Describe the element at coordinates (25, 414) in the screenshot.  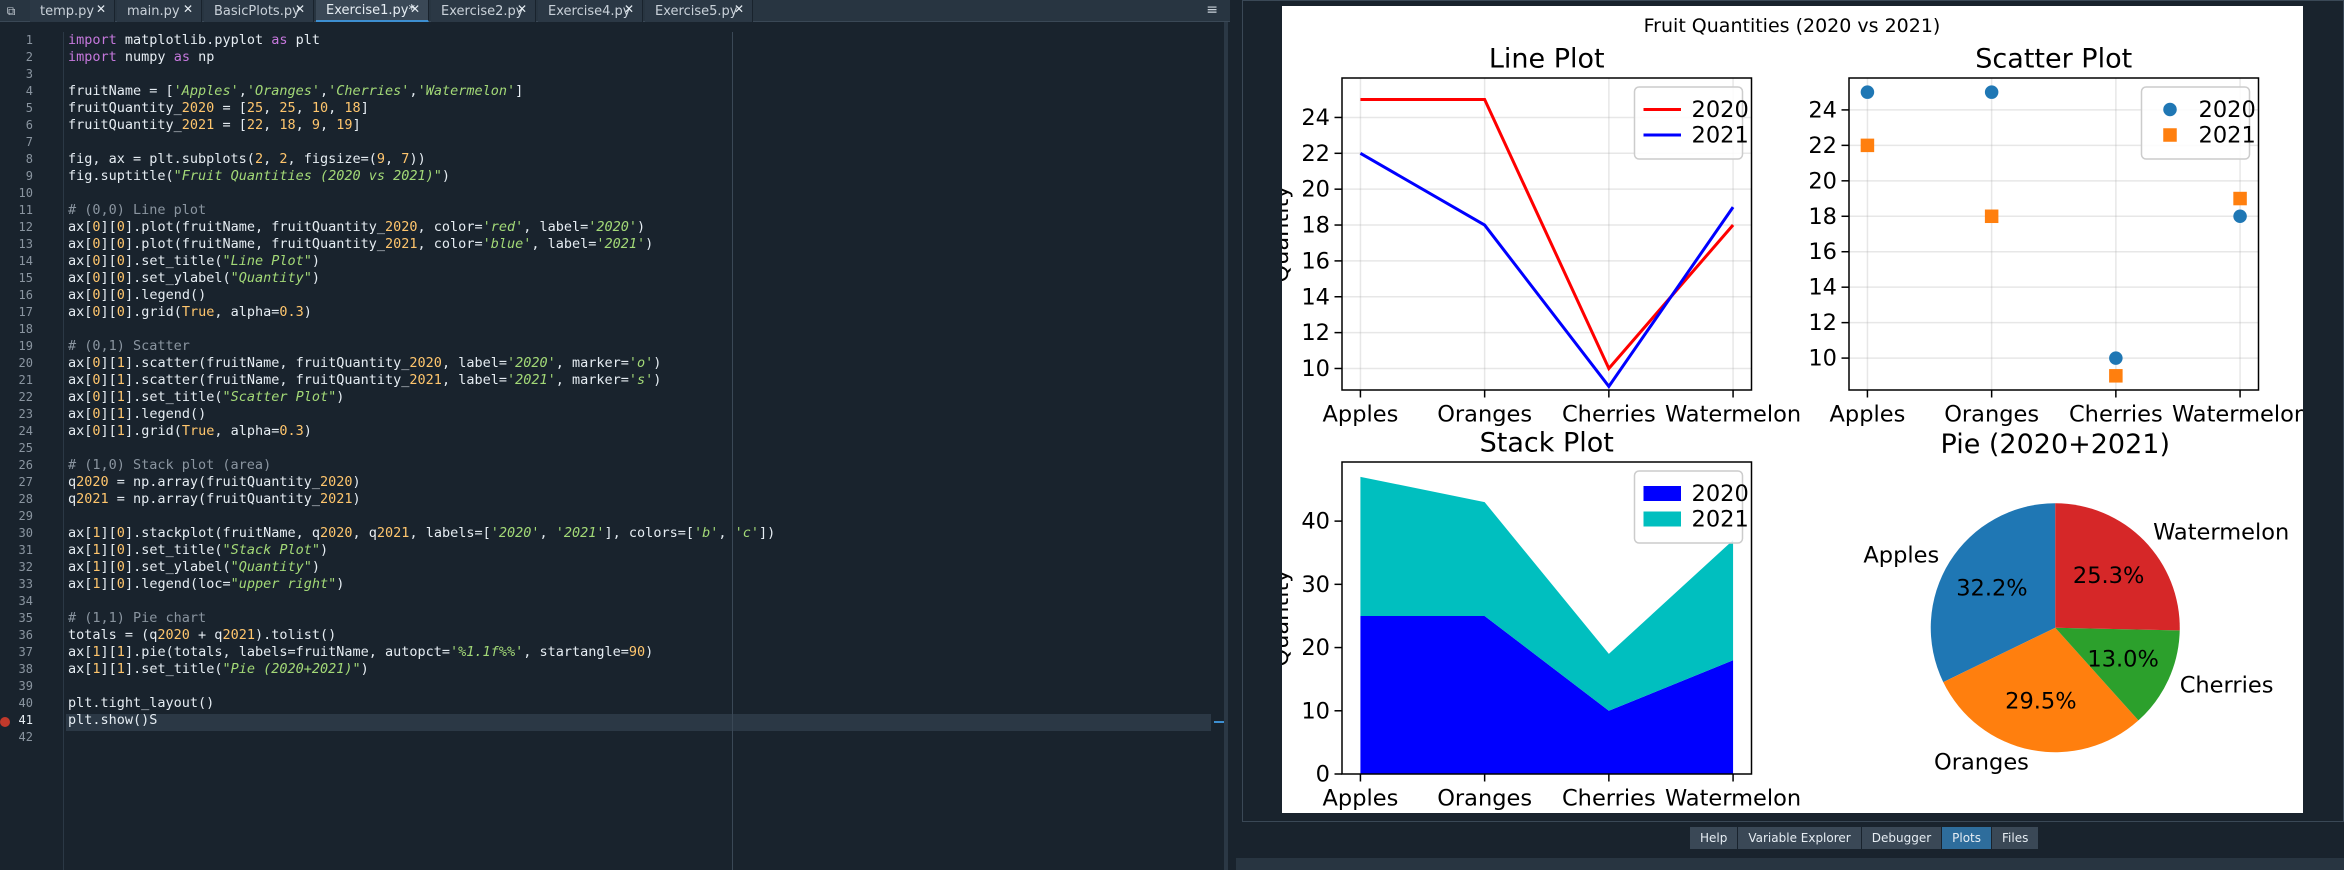
I see `line-number: 23` at that location.